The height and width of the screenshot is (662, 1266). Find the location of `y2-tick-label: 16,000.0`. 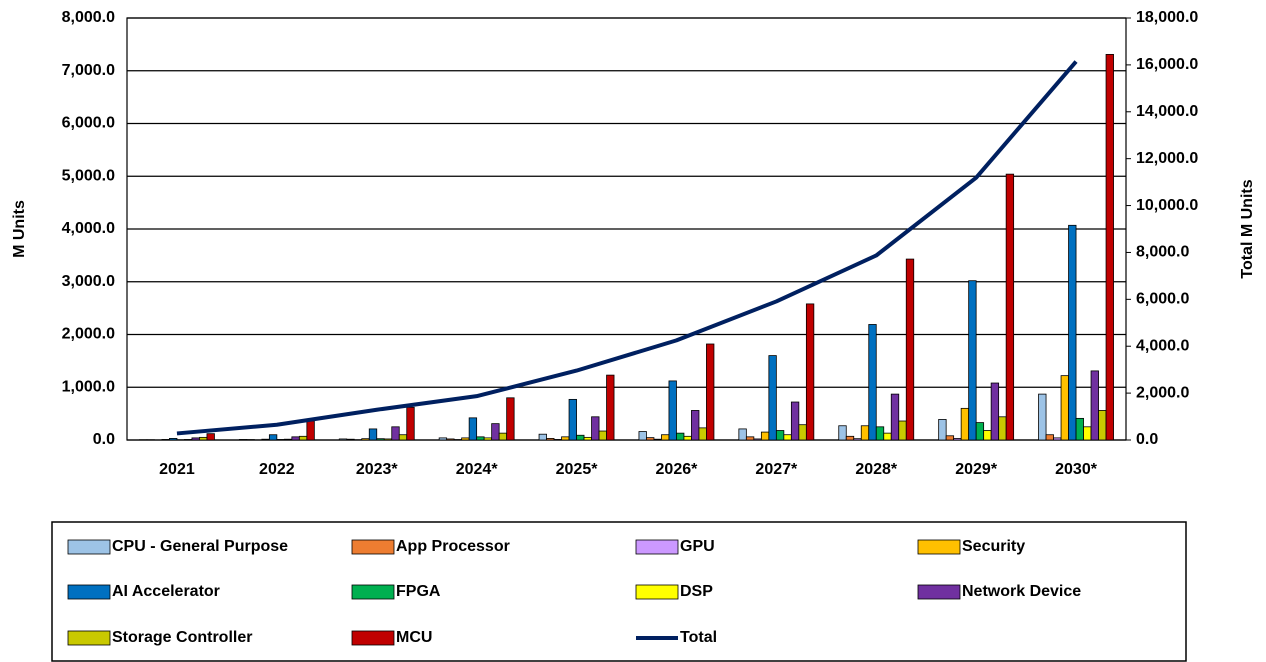

y2-tick-label: 16,000.0 is located at coordinates (1167, 64).